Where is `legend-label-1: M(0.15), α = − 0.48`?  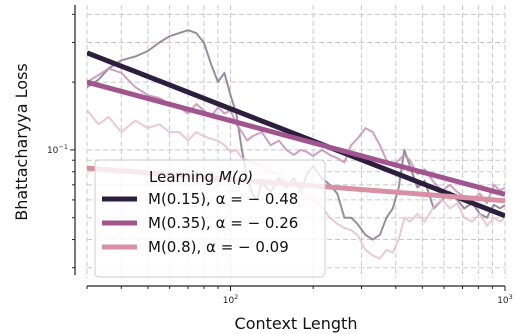 legend-label-1: M(0.15), α = − 0.48 is located at coordinates (223, 199).